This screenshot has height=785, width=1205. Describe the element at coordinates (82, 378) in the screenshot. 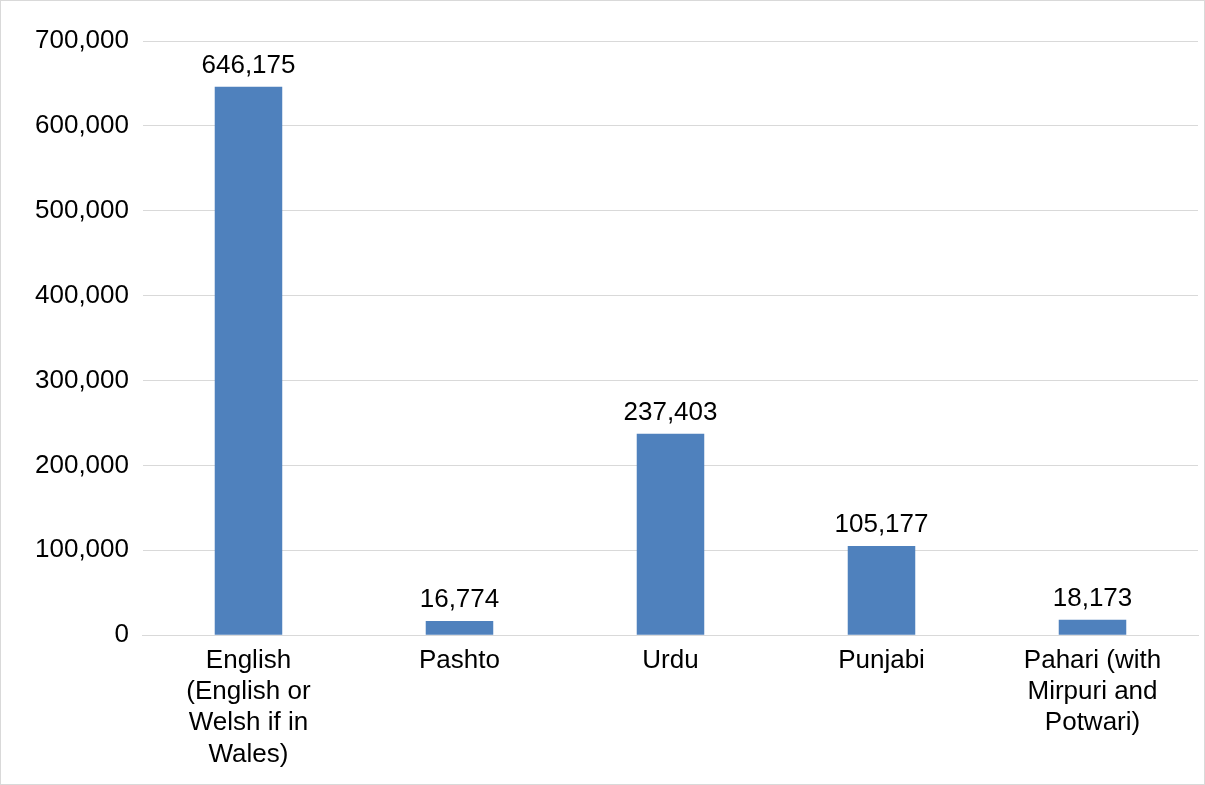

I see `y-tick-label: 300,000` at that location.